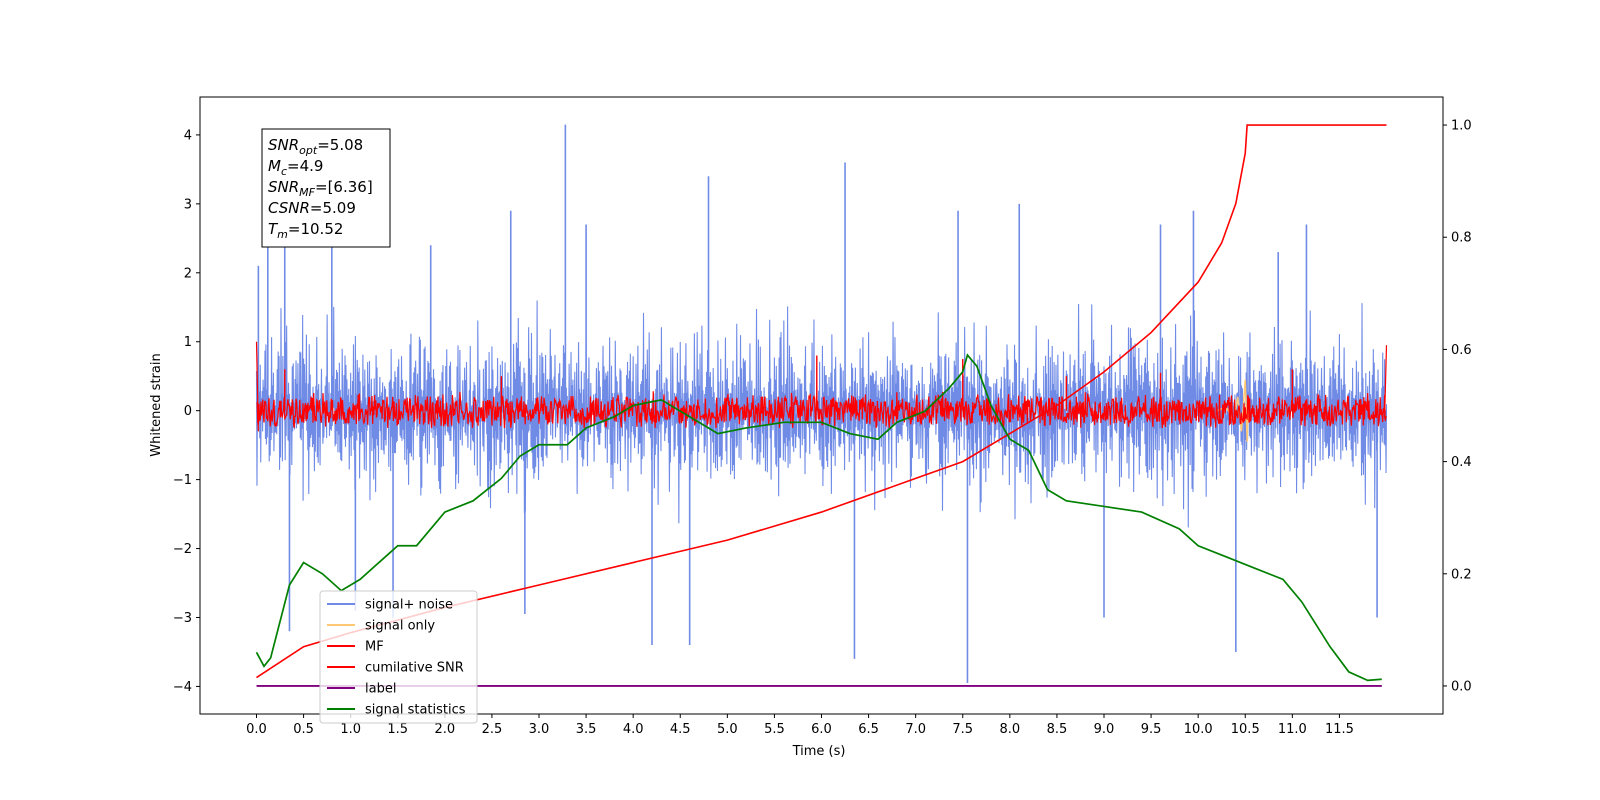  What do you see at coordinates (774, 729) in the screenshot?
I see `x-tick-label: 5.5` at bounding box center [774, 729].